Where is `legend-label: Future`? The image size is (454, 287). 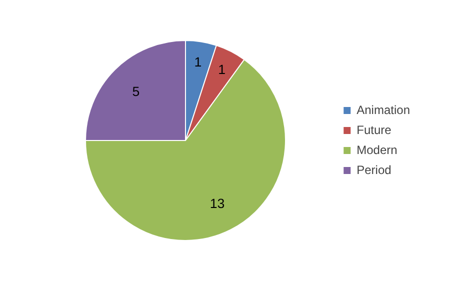
legend-label: Future is located at coordinates (374, 130).